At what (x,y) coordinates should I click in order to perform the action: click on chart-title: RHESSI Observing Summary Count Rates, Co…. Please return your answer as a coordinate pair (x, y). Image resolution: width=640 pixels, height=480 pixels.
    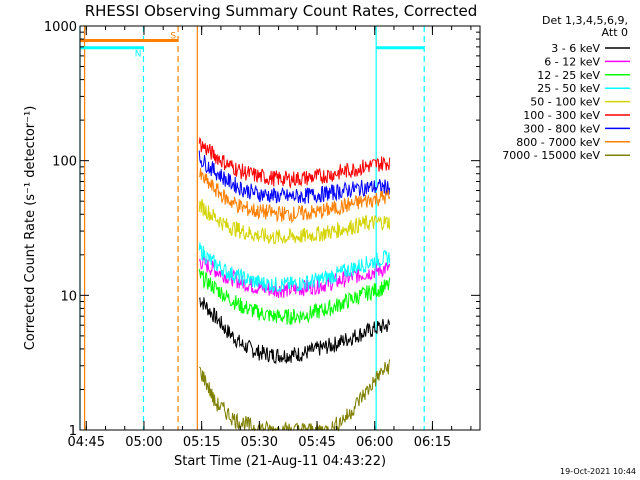
    Looking at the image, I should click on (281, 11).